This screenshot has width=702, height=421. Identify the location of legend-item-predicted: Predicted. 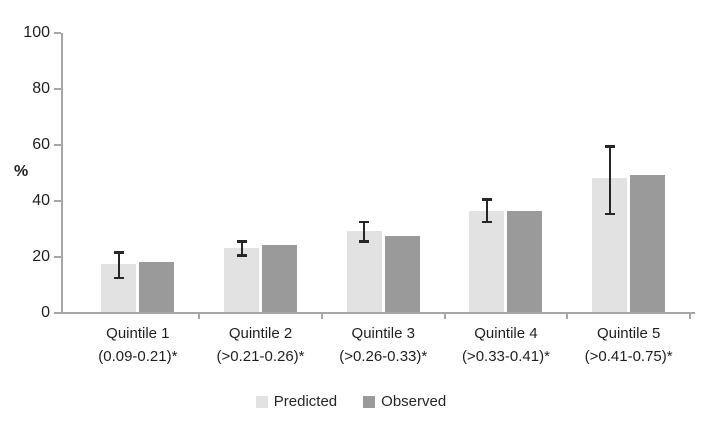
(296, 401).